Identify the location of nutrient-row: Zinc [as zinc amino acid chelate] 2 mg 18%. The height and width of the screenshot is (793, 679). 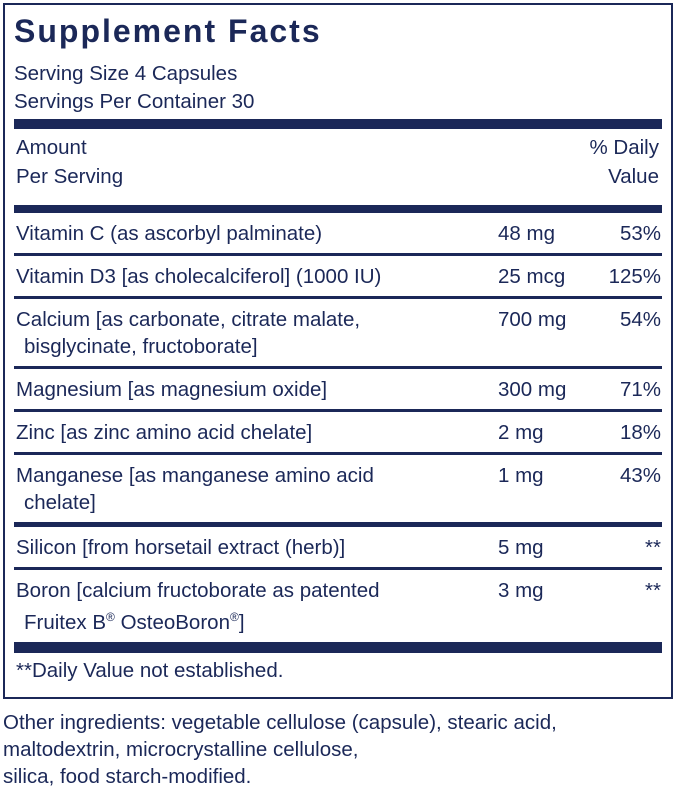
(338, 432).